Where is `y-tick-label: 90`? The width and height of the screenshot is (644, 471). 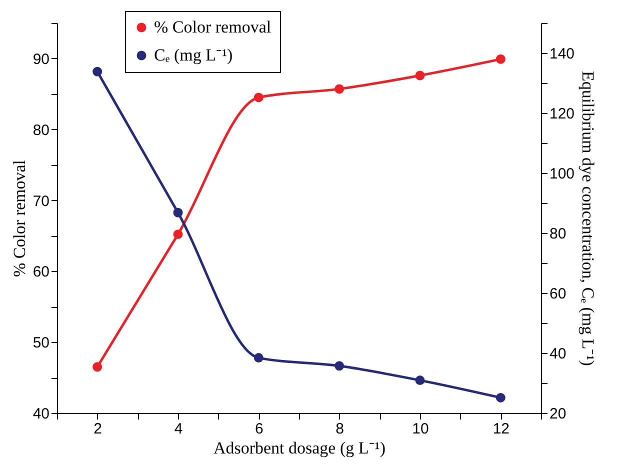
y-tick-label: 90 is located at coordinates (41, 59).